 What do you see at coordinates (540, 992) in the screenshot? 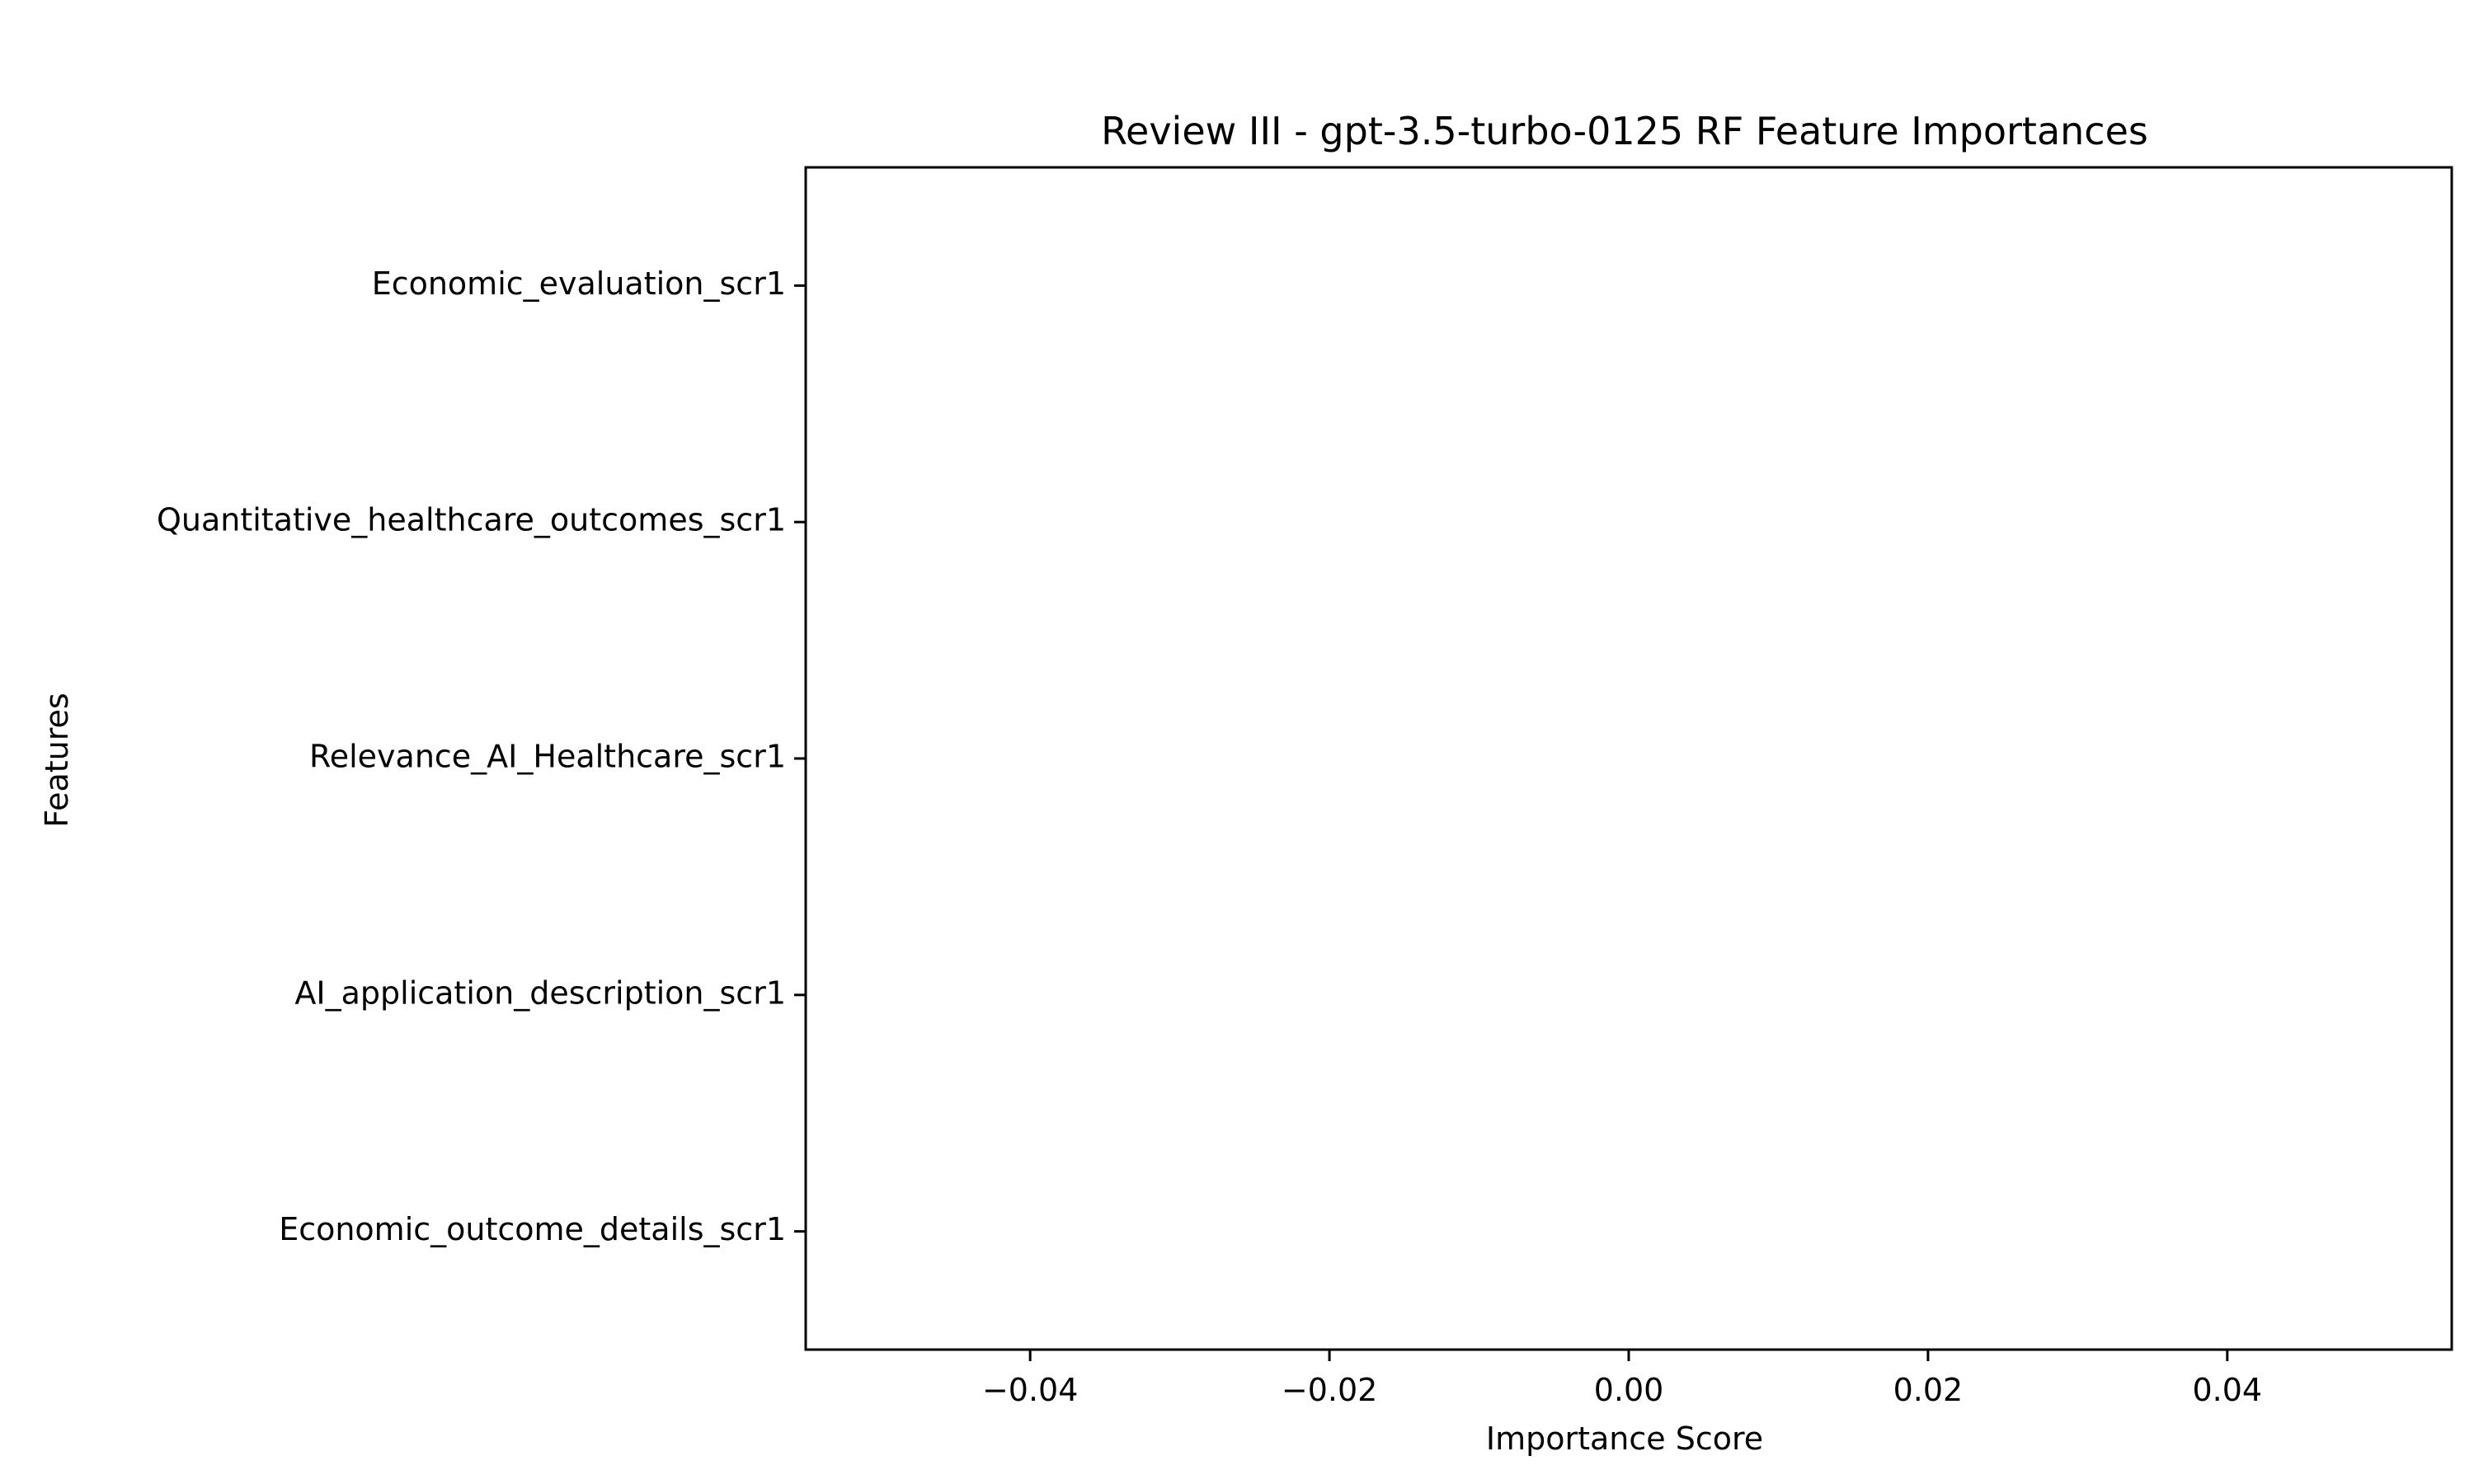
I see `y-tick-label: AI_application_description_scr1` at bounding box center [540, 992].